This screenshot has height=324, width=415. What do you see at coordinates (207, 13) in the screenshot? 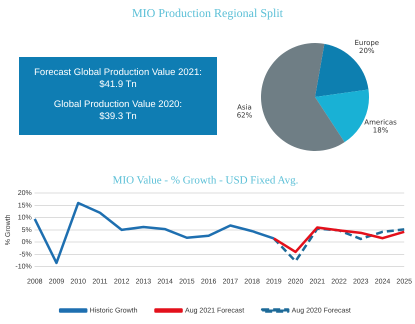
I see `chart-title: MIO Production Regional Split` at bounding box center [207, 13].